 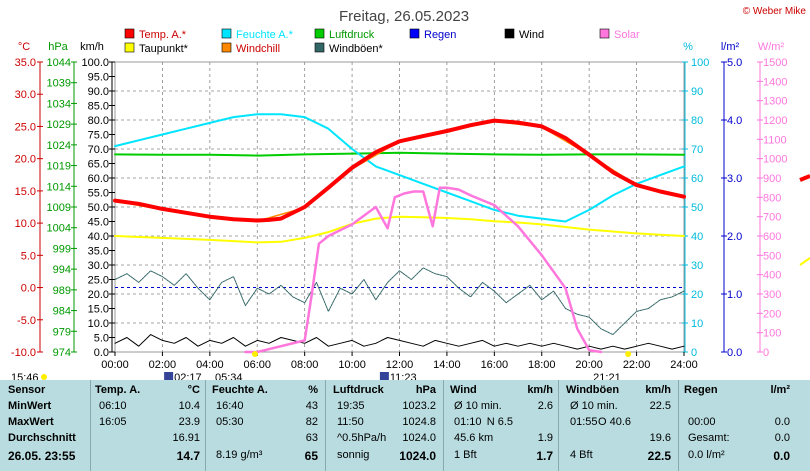 What do you see at coordinates (399, 301) in the screenshot?
I see `series-windböen` at bounding box center [399, 301].